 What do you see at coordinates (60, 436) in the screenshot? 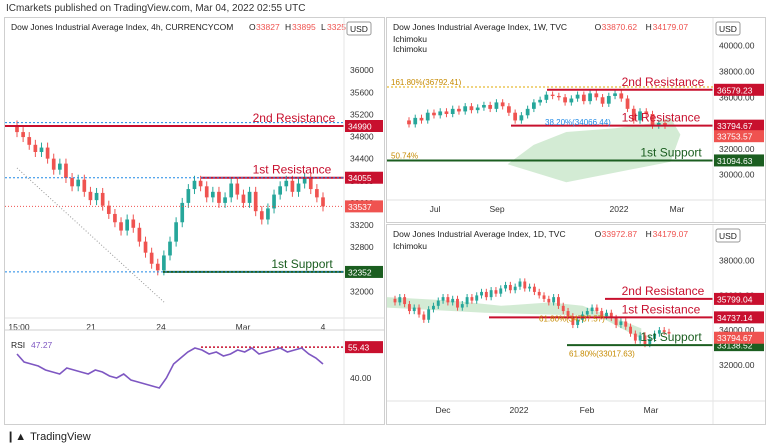
I see `footer-brand: TradingView` at bounding box center [60, 436].